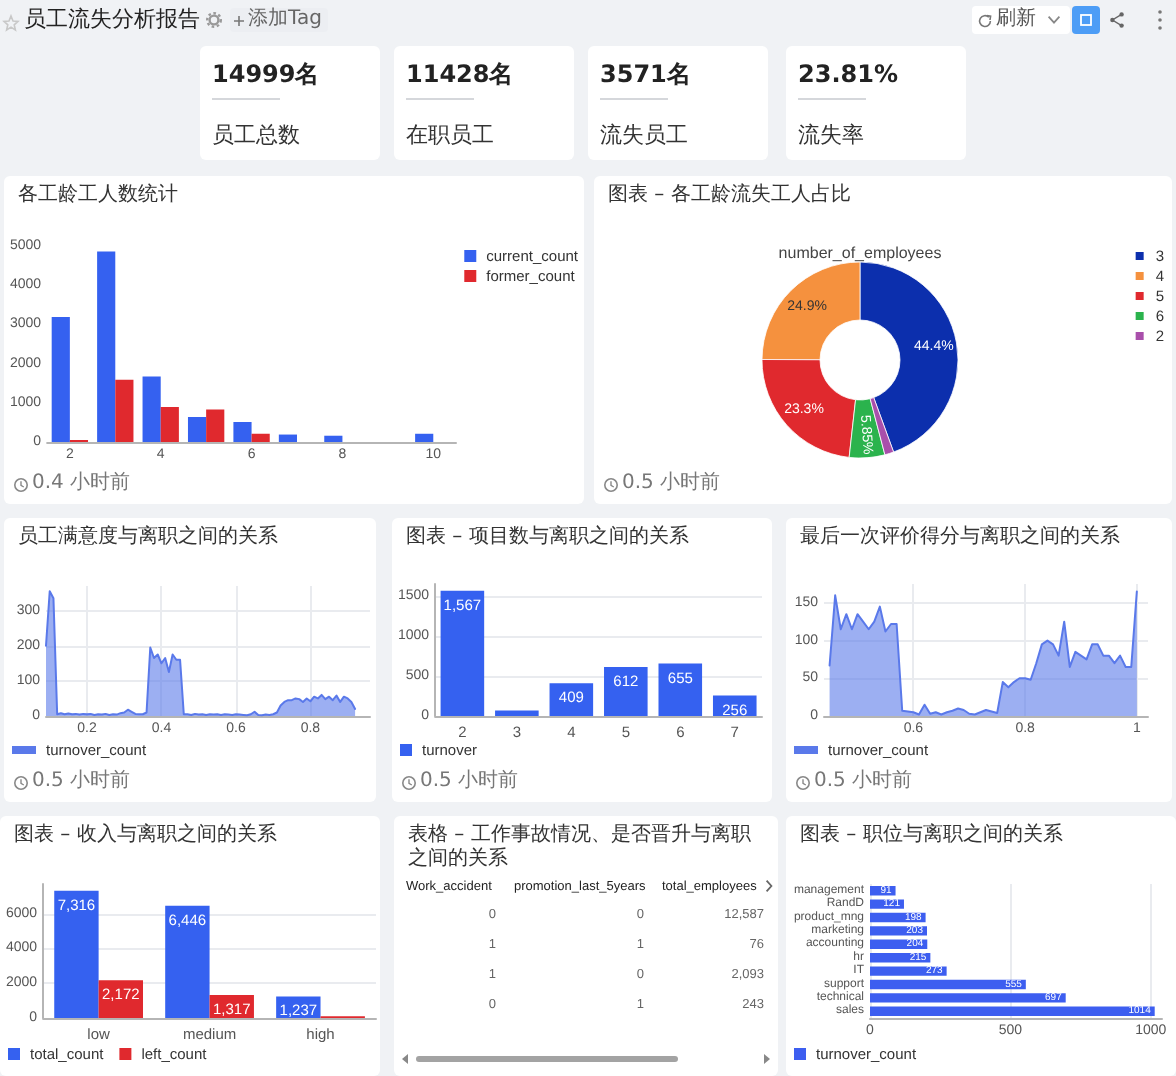  Describe the element at coordinates (547, 538) in the screenshot. I see `chart-title: 图表 – 项目数与离职之间的关系` at that location.